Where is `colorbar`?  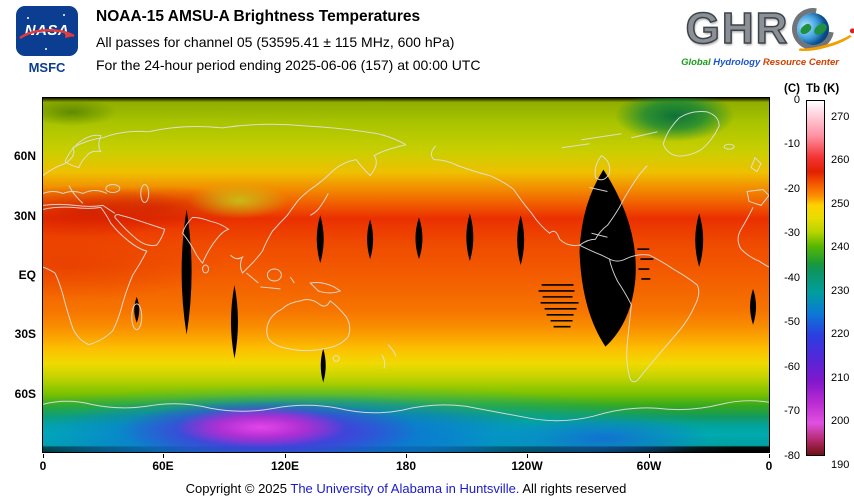 colorbar is located at coordinates (815, 278).